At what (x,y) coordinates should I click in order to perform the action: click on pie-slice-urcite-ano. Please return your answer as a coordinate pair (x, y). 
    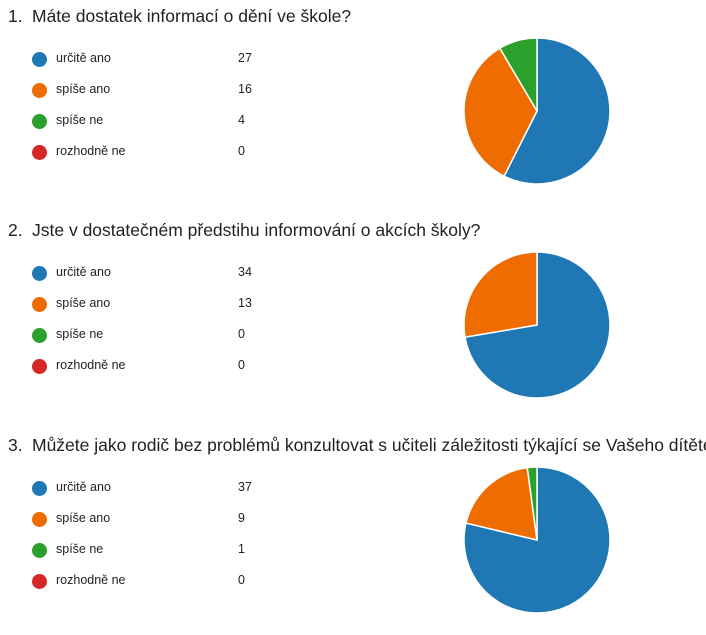
    Looking at the image, I should click on (557, 111).